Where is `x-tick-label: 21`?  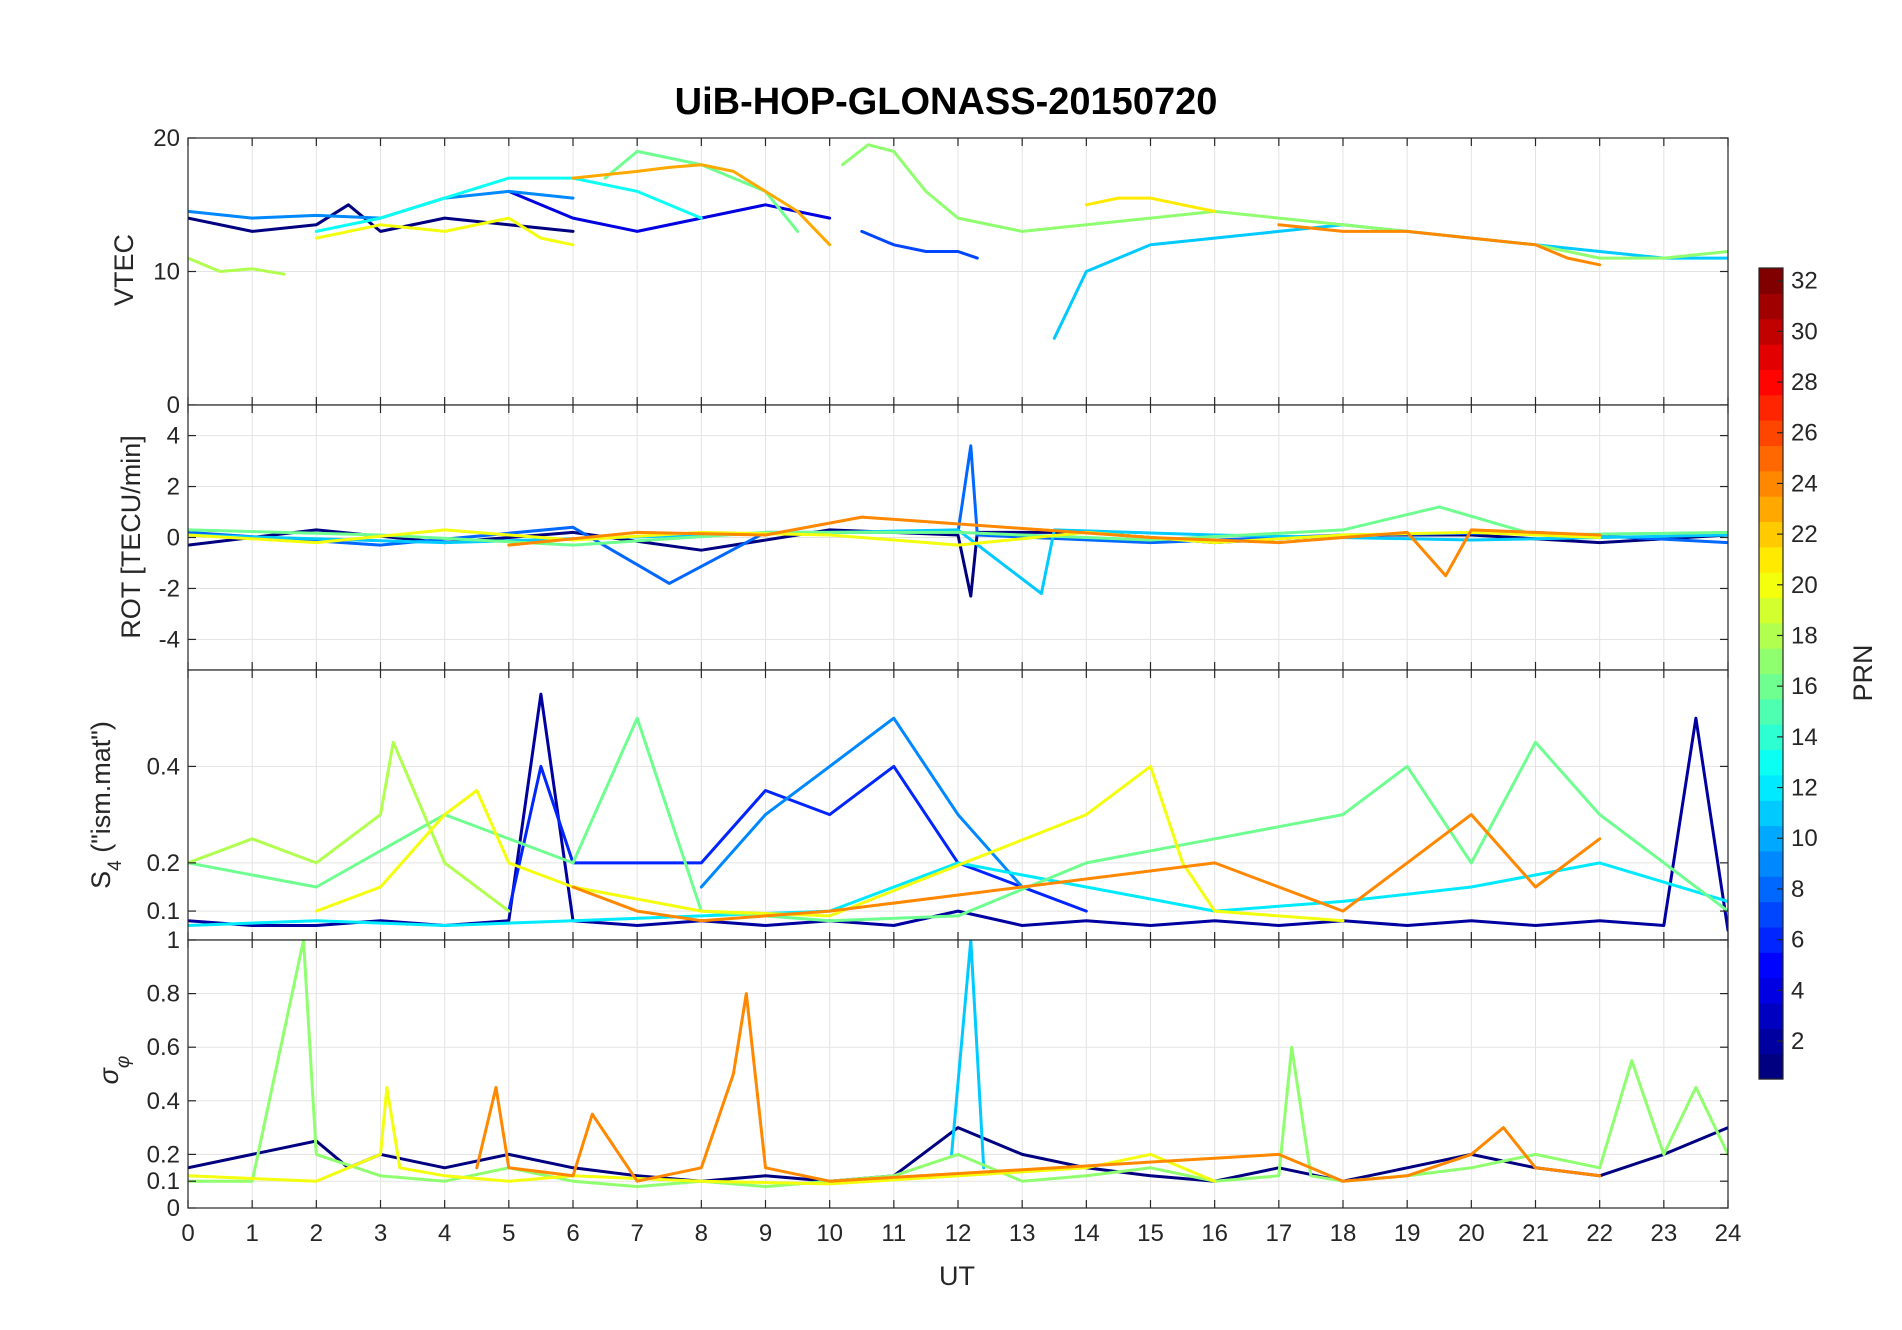
x-tick-label: 21 is located at coordinates (1535, 1233).